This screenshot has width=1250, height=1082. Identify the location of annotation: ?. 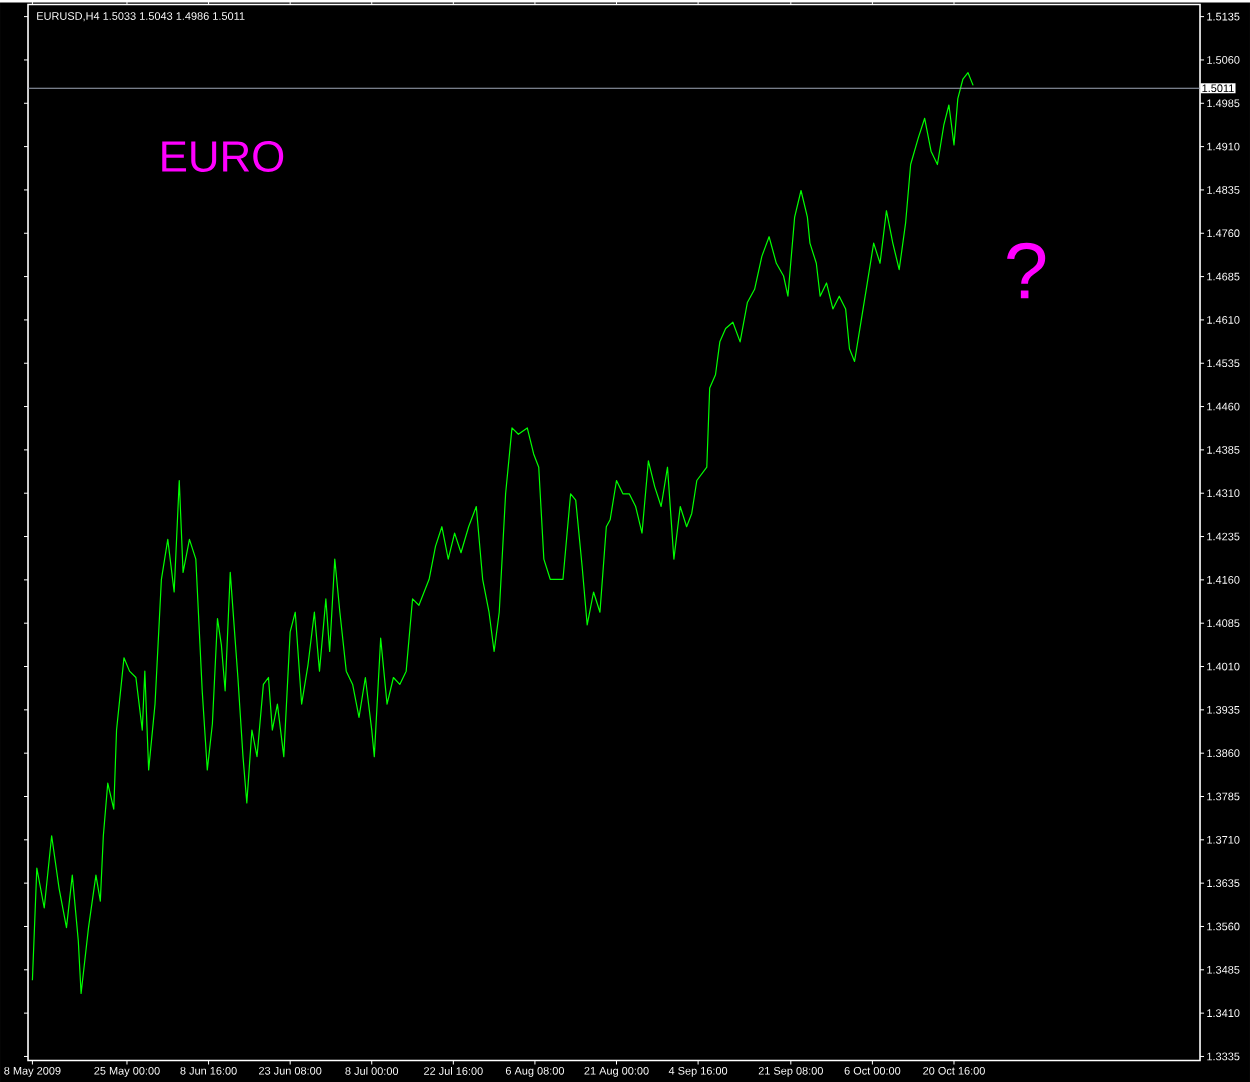
(1026, 270).